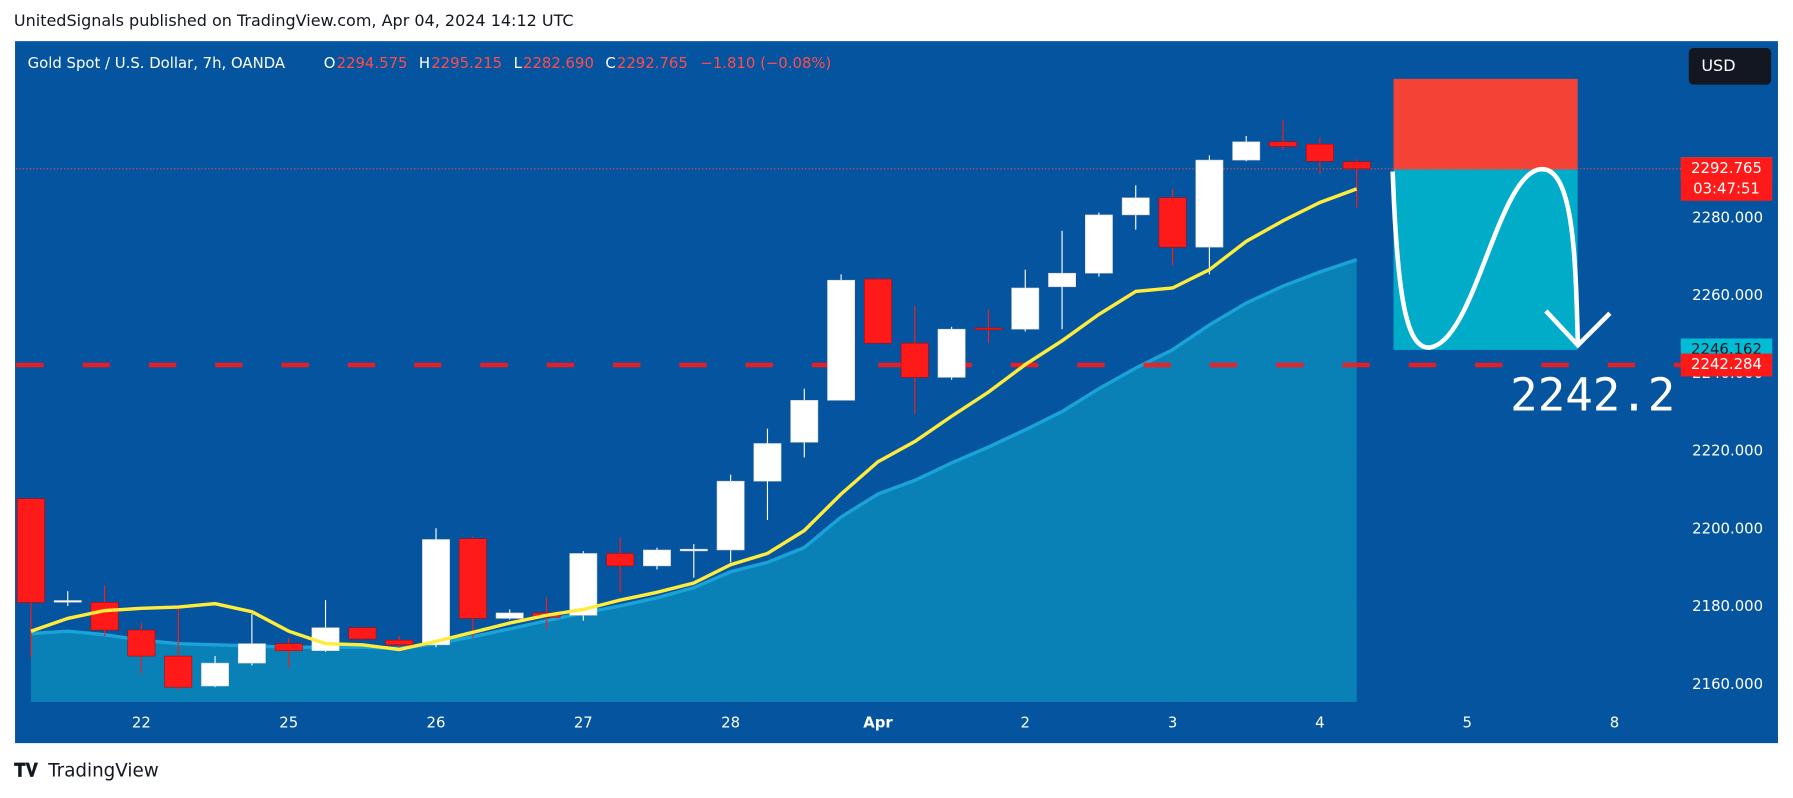  What do you see at coordinates (610, 63) in the screenshot?
I see `legend-label: C` at bounding box center [610, 63].